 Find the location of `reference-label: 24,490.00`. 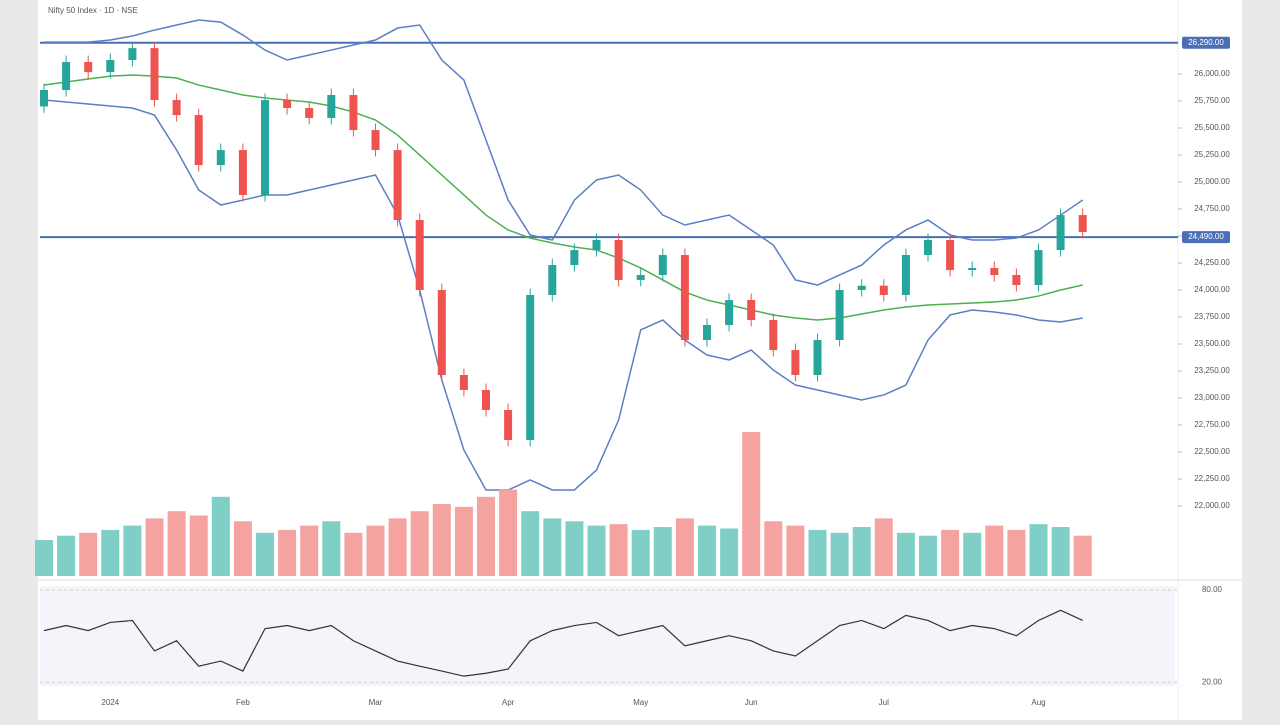

reference-label: 24,490.00 is located at coordinates (1206, 236).